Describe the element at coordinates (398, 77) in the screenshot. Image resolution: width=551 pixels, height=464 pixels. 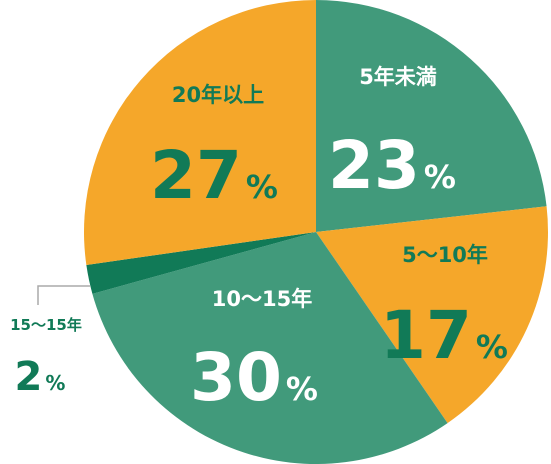
I see `slice-label-1: 5年未満` at that location.